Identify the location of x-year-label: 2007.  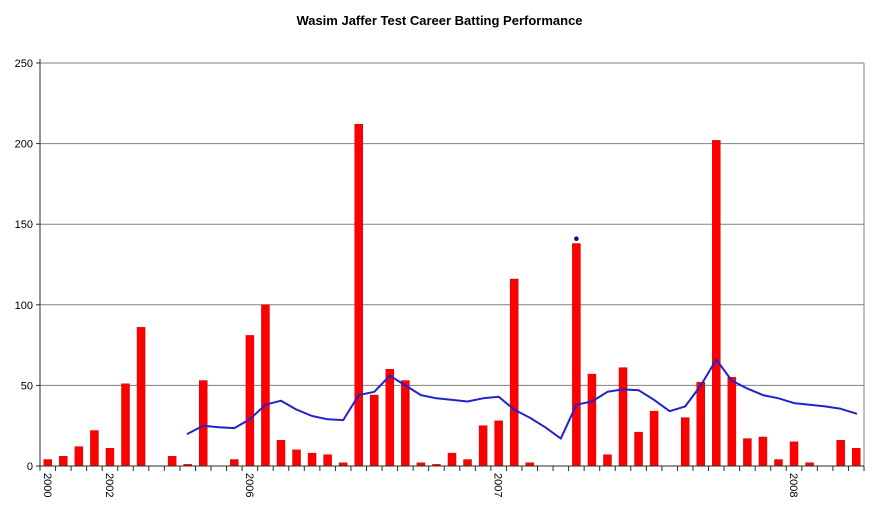
(498, 485).